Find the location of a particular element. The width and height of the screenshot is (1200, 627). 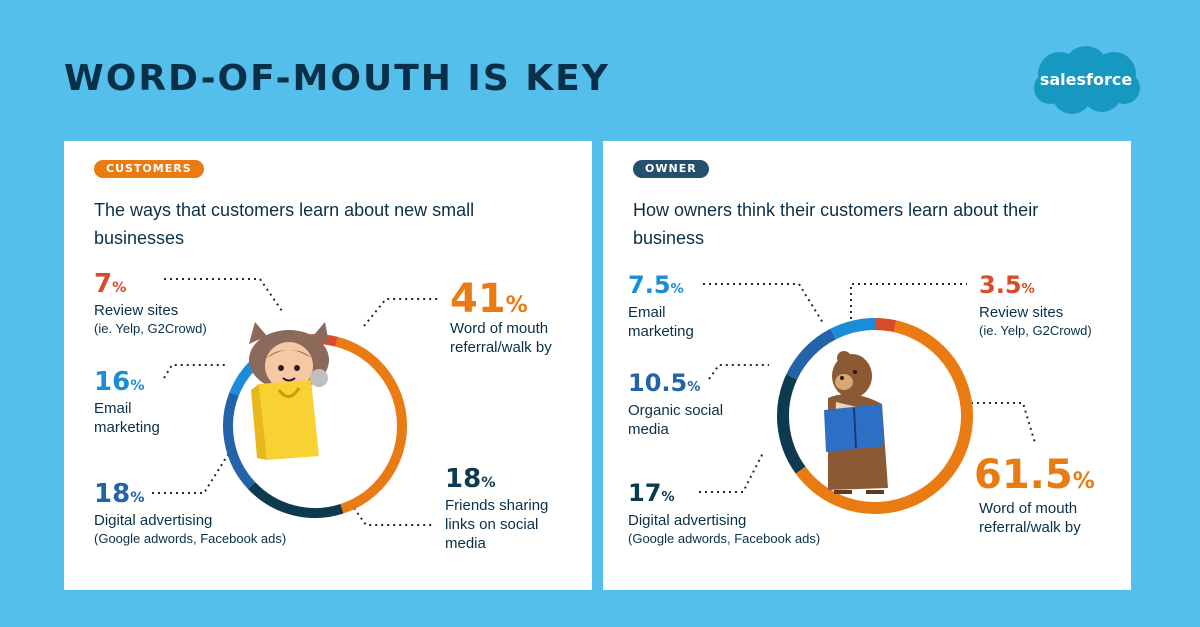

customers-donut-chart is located at coordinates (315, 426).